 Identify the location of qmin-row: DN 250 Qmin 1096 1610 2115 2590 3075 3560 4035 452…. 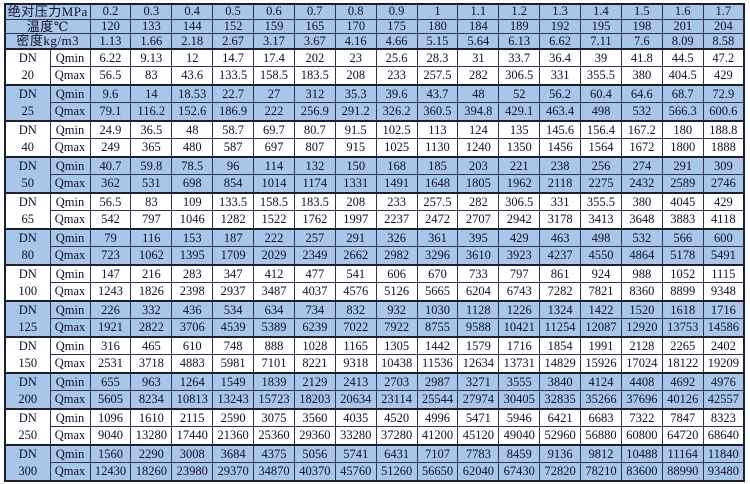
(374, 426).